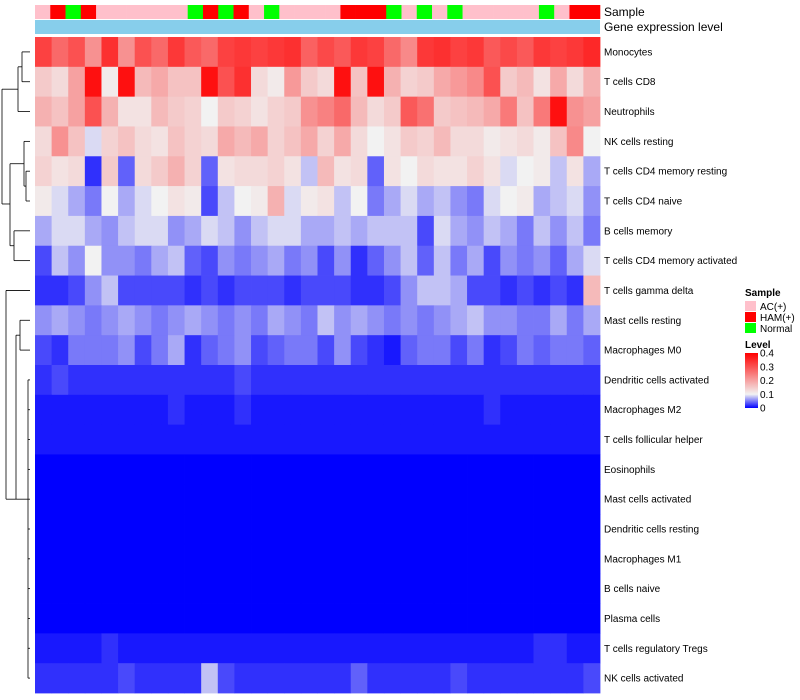 Image resolution: width=800 pixels, height=700 pixels. Describe the element at coordinates (642, 321) in the screenshot. I see `row-label: Mast cells resting` at that location.